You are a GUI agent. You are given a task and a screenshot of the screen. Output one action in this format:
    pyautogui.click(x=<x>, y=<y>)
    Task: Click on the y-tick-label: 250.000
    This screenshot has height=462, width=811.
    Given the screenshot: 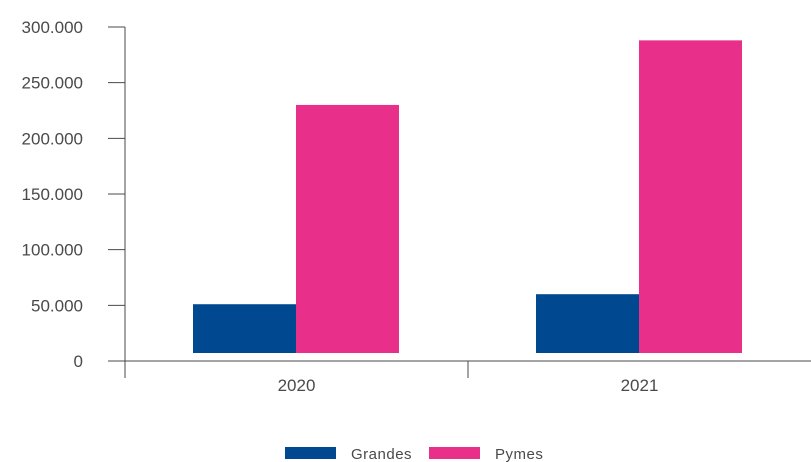 What is the action you would take?
    pyautogui.click(x=52, y=83)
    